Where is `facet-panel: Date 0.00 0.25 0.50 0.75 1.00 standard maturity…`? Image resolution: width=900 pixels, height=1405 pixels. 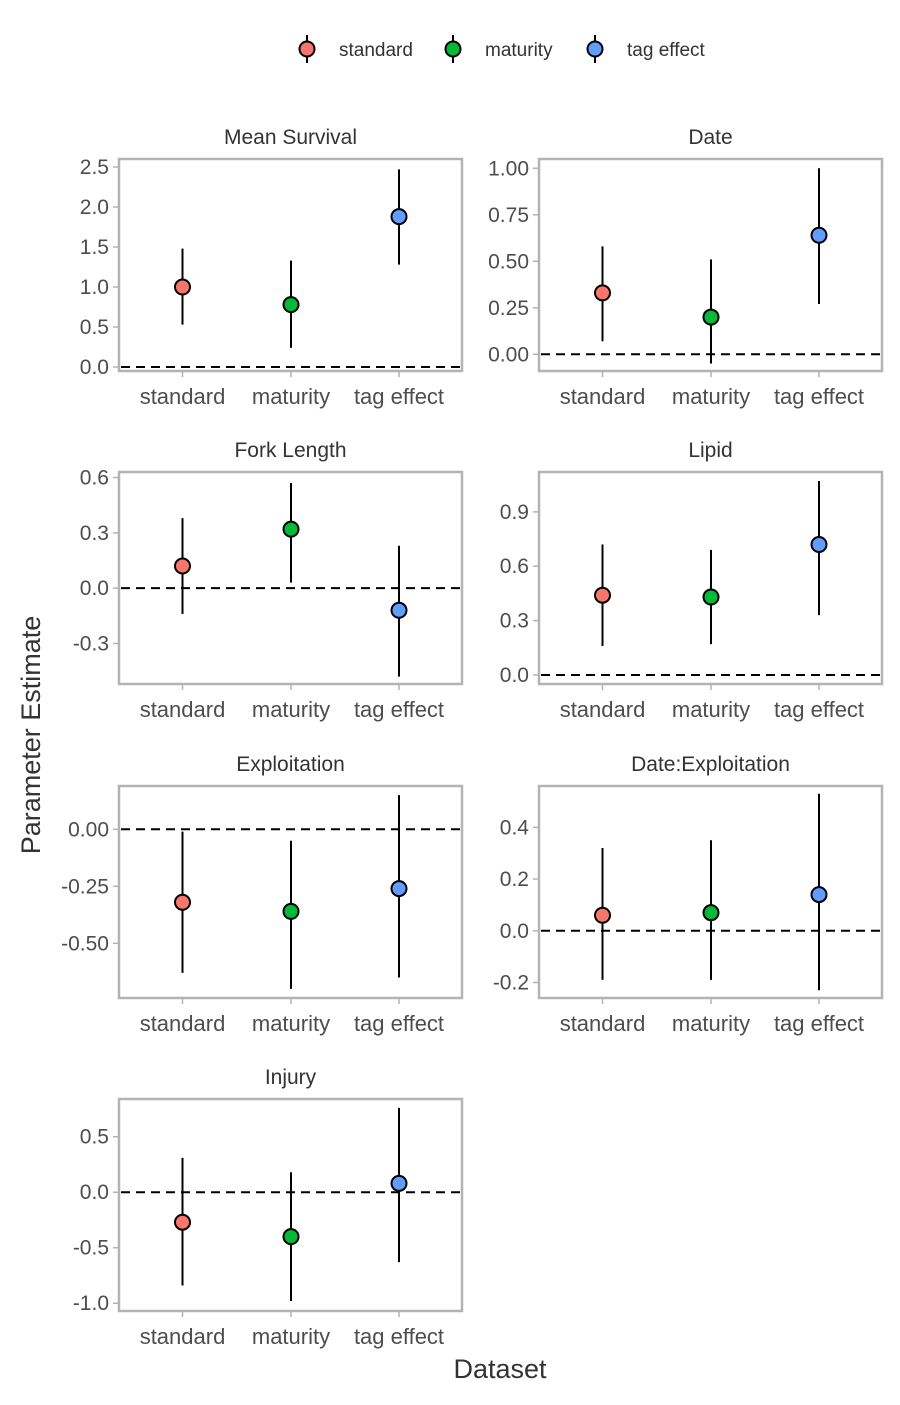
facet-panel: Date 0.00 0.25 0.50 0.75 1.00 standard maturity… is located at coordinates (686, 267).